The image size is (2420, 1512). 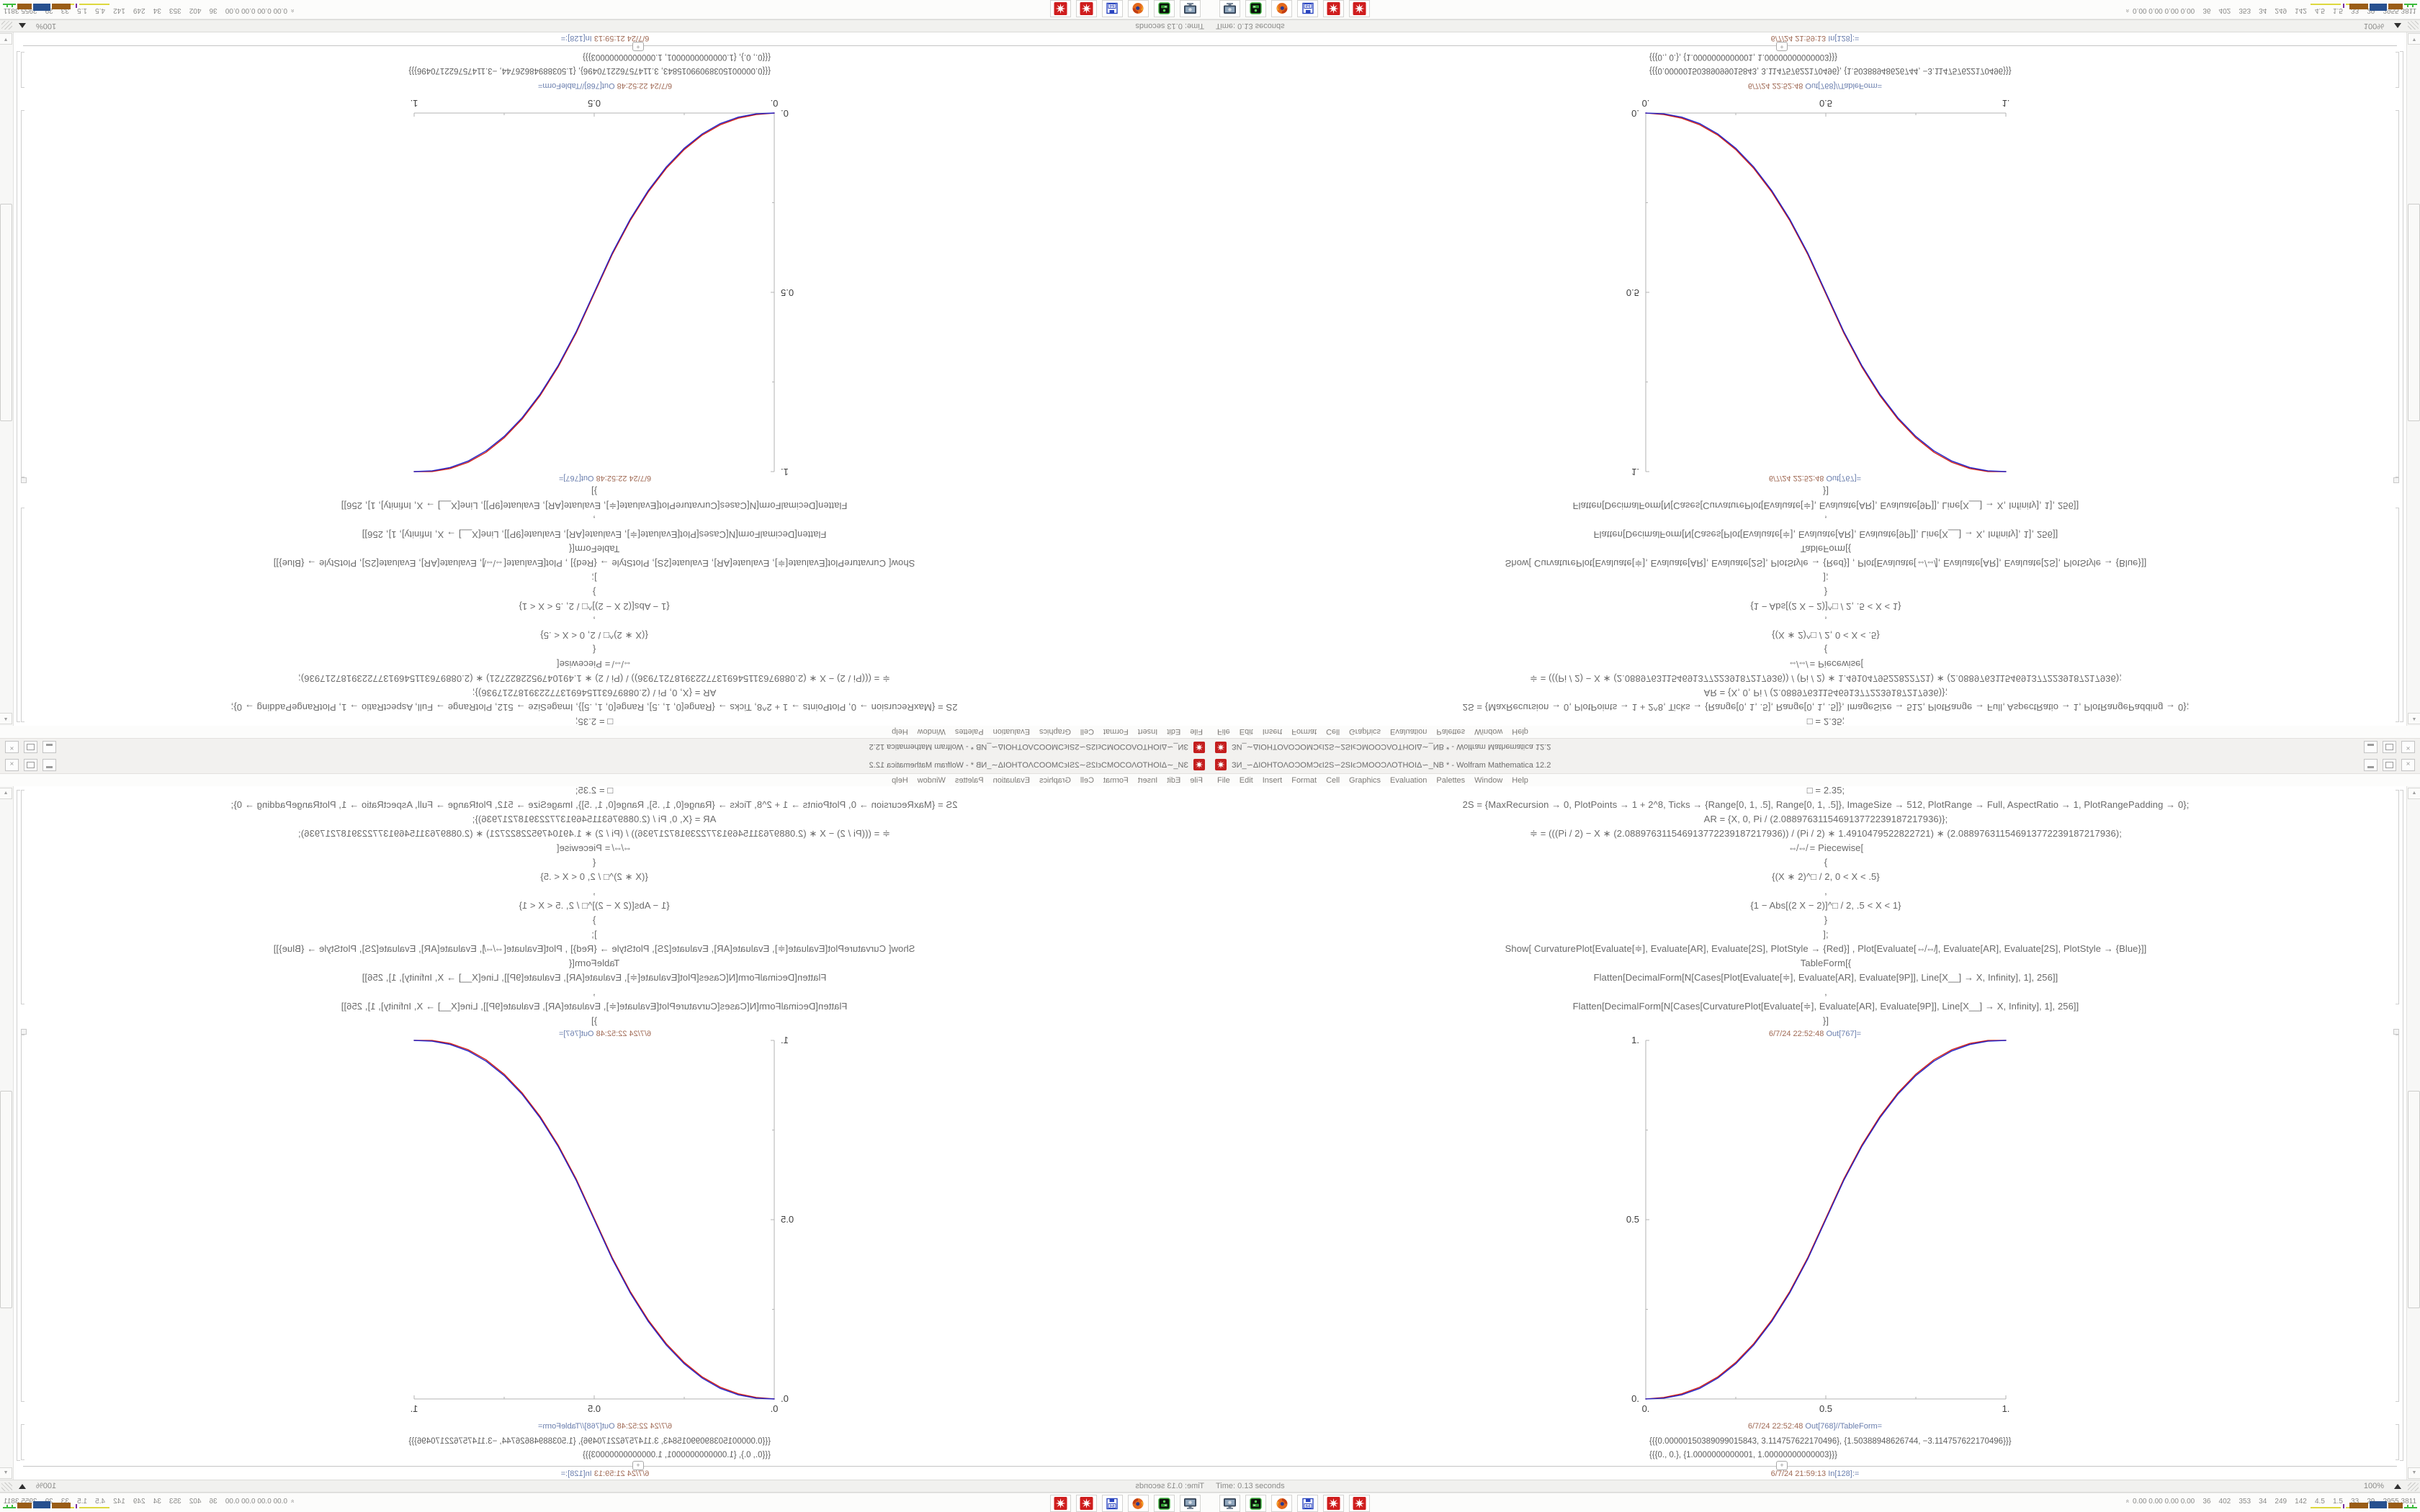 What do you see at coordinates (1826, 862) in the screenshot?
I see `code-line: {` at bounding box center [1826, 862].